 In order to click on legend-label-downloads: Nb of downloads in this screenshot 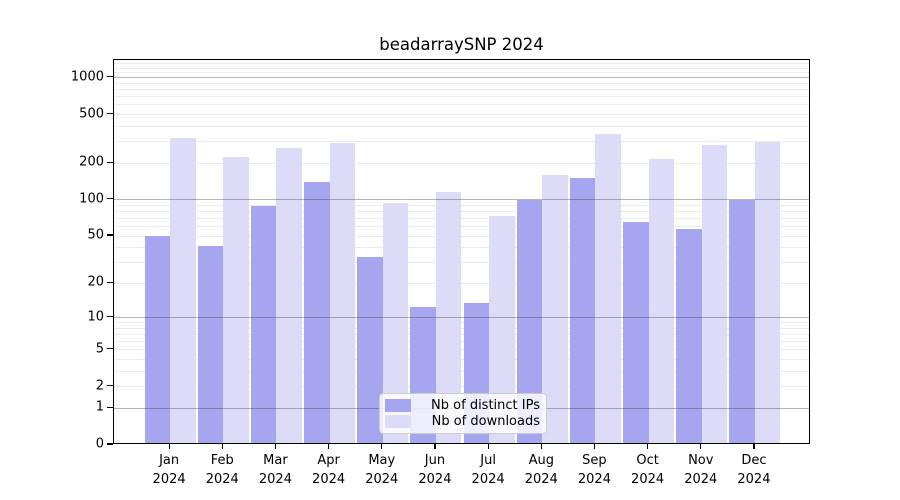, I will do `click(485, 422)`.